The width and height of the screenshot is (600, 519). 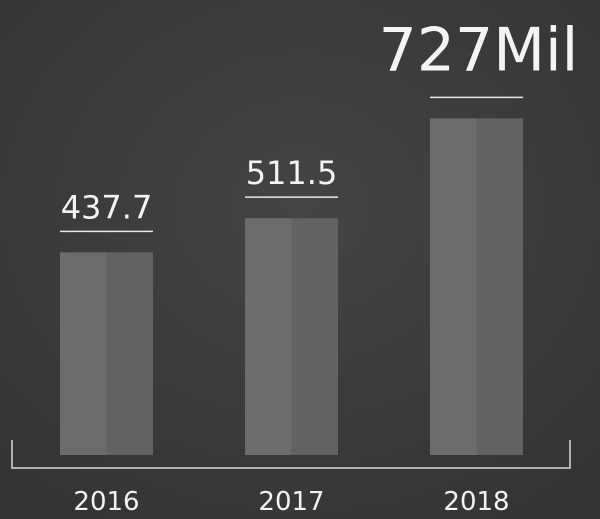 I want to click on x-tick-label: 2016, so click(x=106, y=502).